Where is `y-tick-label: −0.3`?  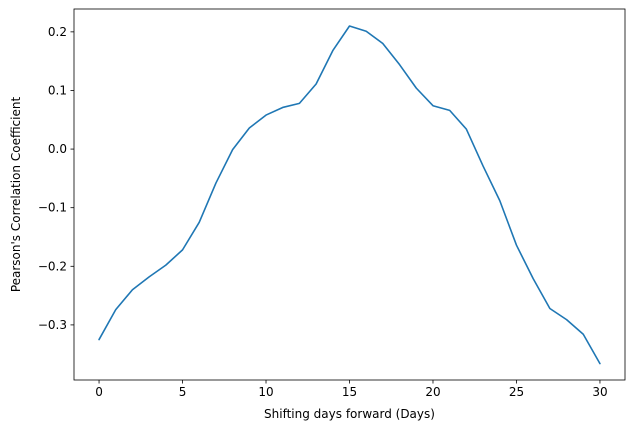 y-tick-label: −0.3 is located at coordinates (52, 325).